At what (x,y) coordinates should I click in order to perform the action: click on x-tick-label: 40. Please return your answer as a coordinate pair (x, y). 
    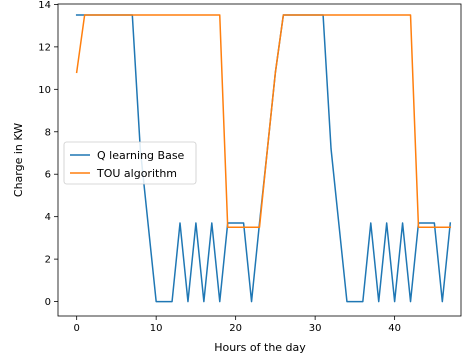
    Looking at the image, I should click on (394, 328).